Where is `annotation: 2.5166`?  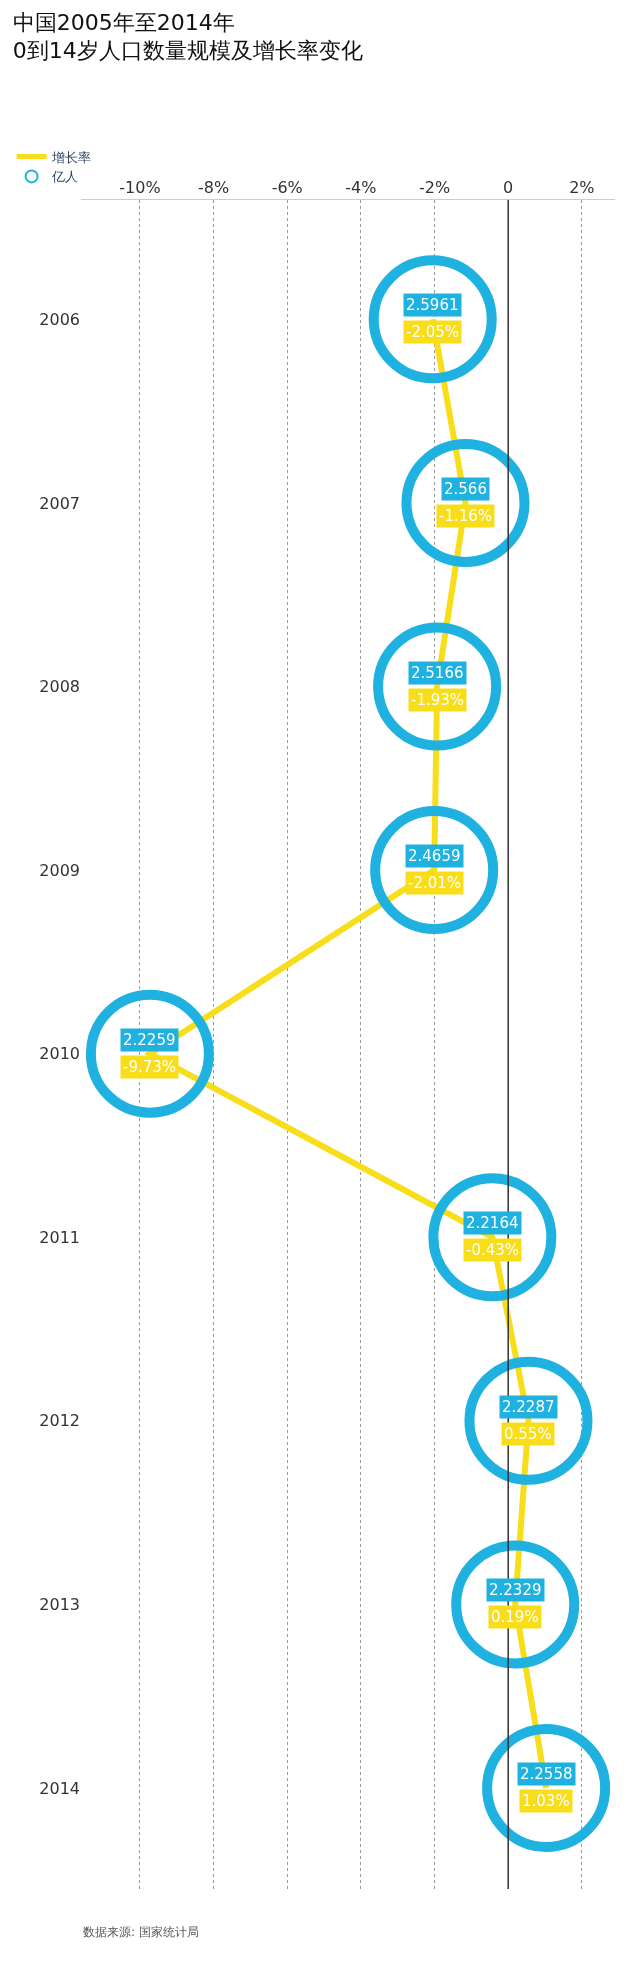 annotation: 2.5166 is located at coordinates (437, 673).